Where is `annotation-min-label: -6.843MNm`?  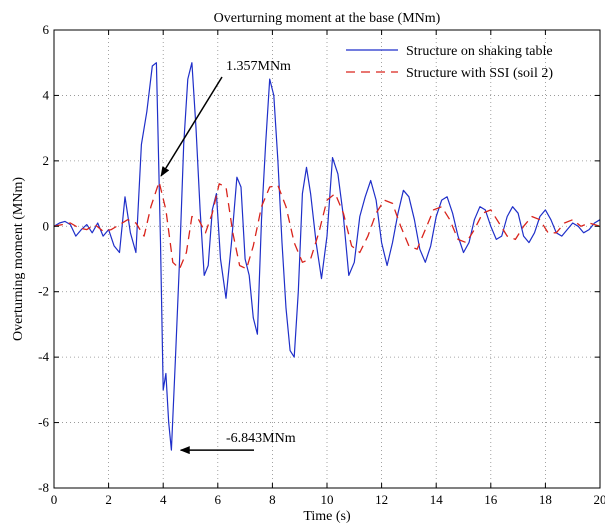 annotation-min-label: -6.843MNm is located at coordinates (261, 438).